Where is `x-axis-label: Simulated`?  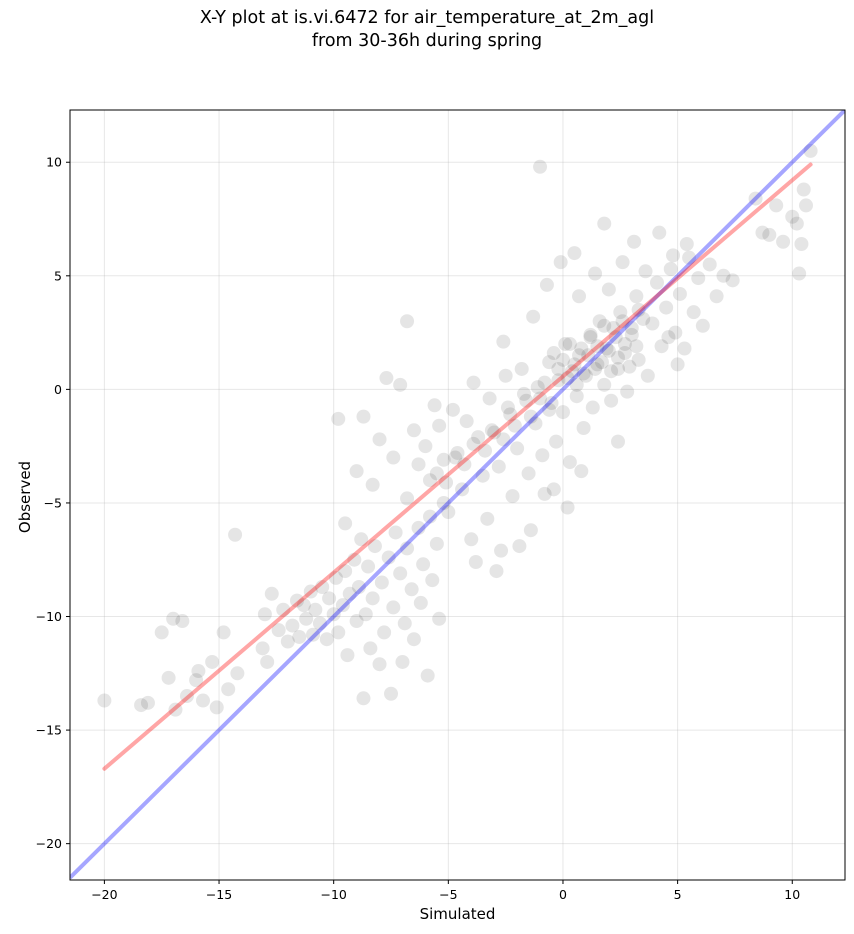
x-axis-label: Simulated is located at coordinates (457, 914).